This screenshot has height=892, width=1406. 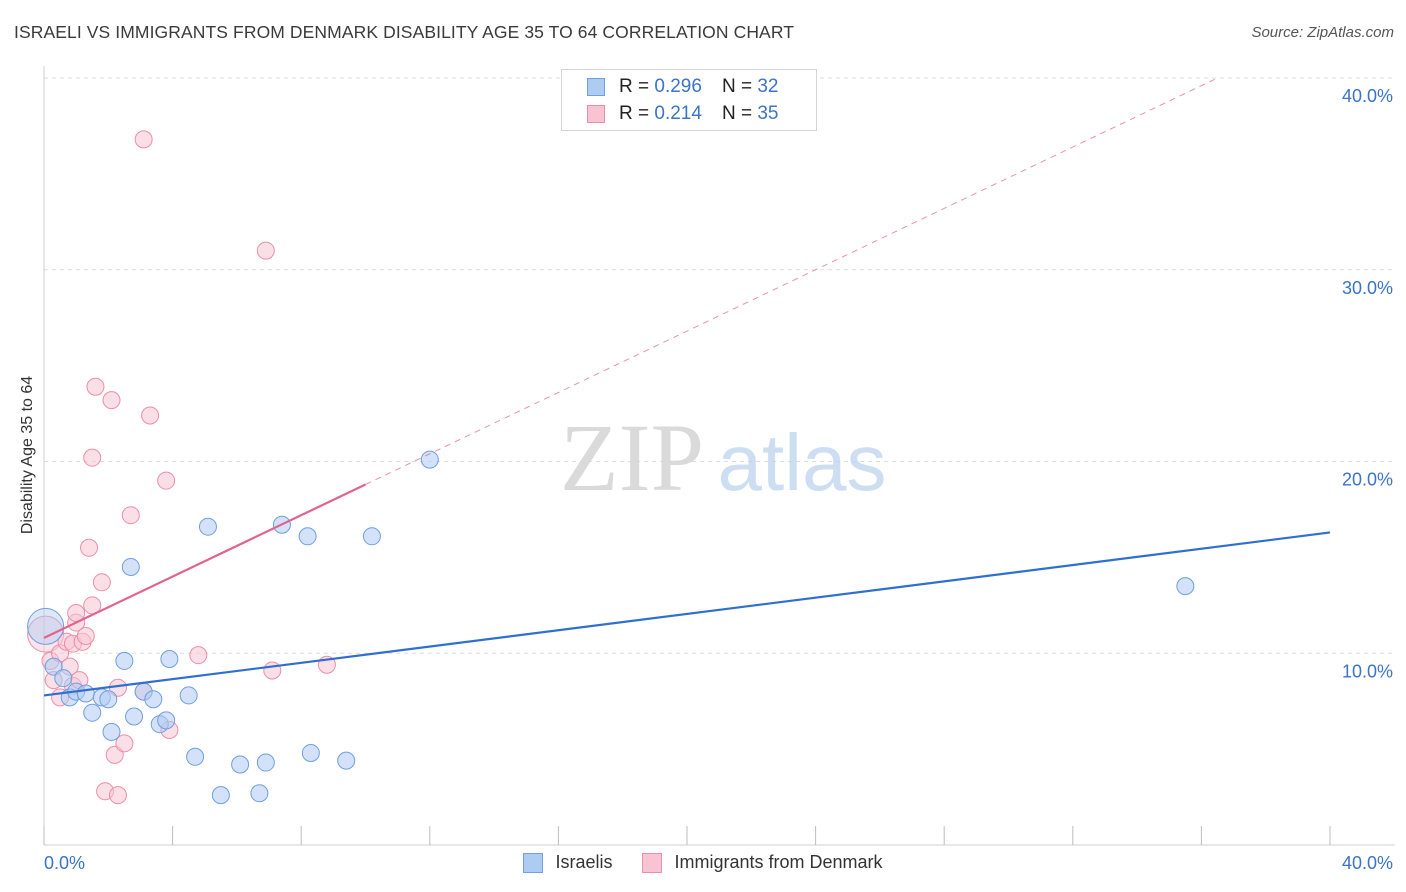 What do you see at coordinates (64, 863) in the screenshot?
I see `x-tick-label: 0.0%` at bounding box center [64, 863].